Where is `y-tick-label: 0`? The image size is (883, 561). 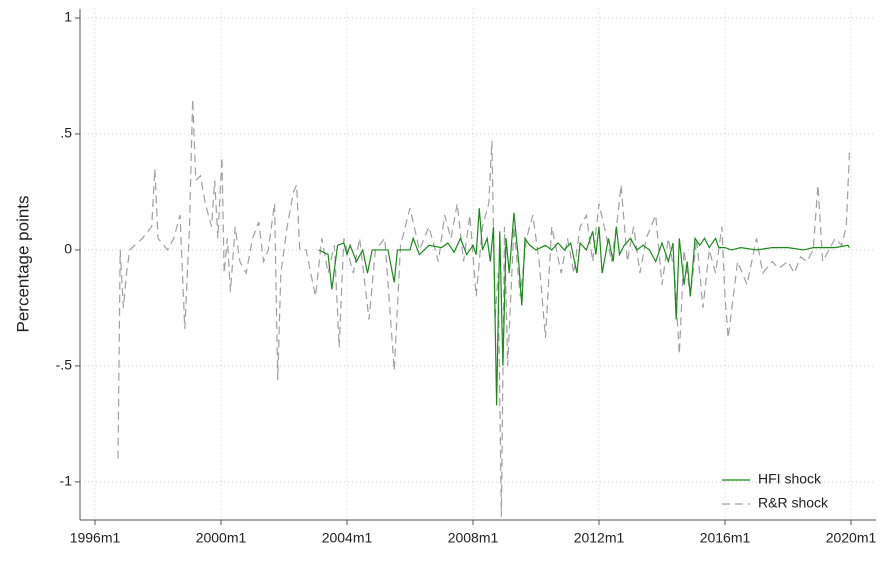
y-tick-label: 0 is located at coordinates (68, 249).